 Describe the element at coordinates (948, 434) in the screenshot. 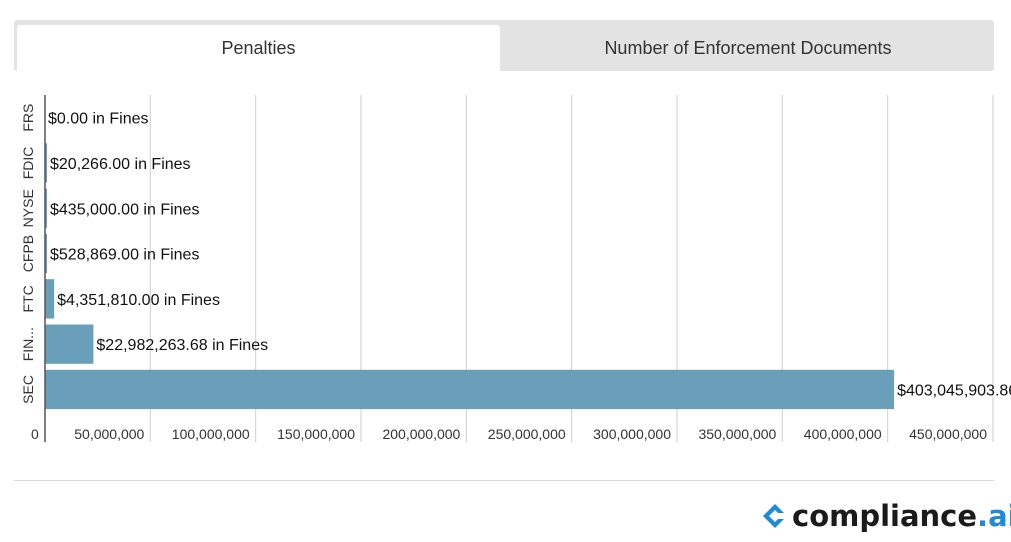

I see `x-tick-label: 450,000,000` at that location.